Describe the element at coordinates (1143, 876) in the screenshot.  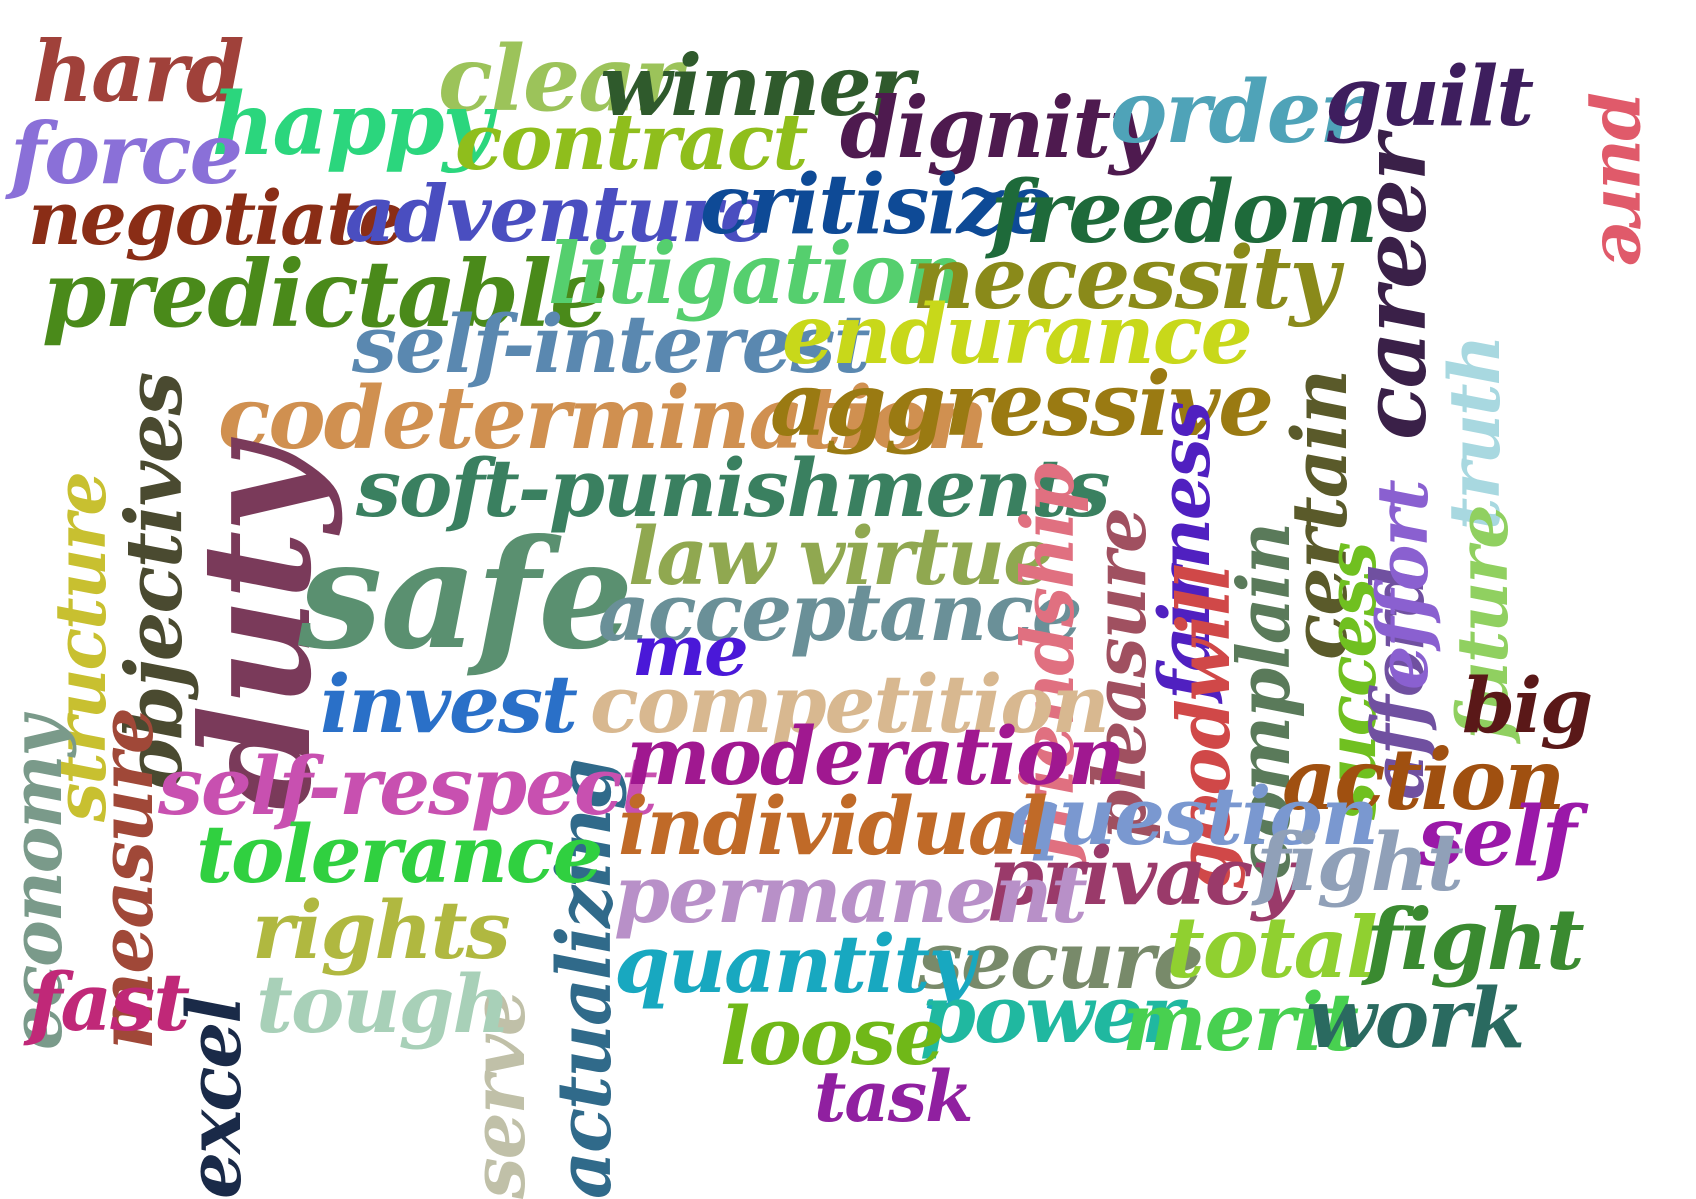
I see `word: privacy` at that location.